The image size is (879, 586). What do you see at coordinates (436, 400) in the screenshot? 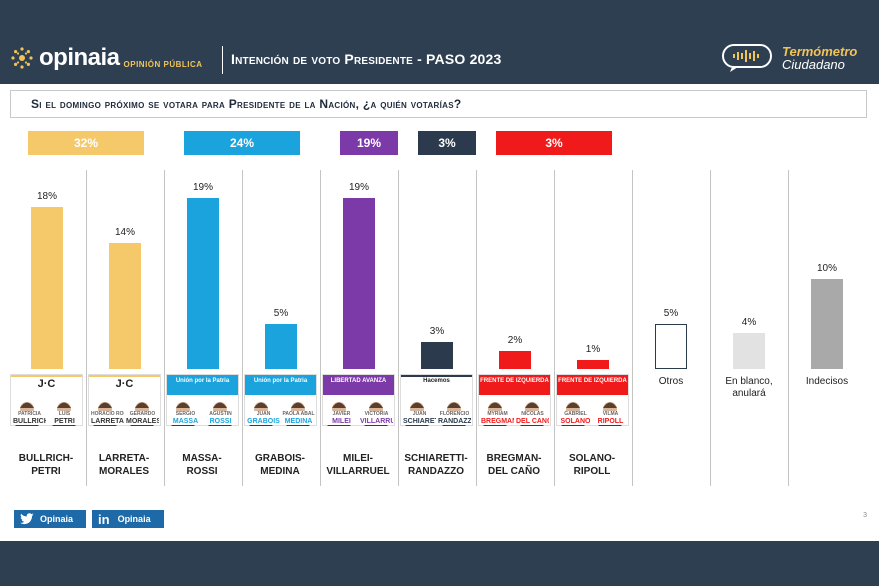
I see `candidate-photo-card: Hacemos JUANSCHIARETTIFLORENCIORANDAZZO` at bounding box center [436, 400].